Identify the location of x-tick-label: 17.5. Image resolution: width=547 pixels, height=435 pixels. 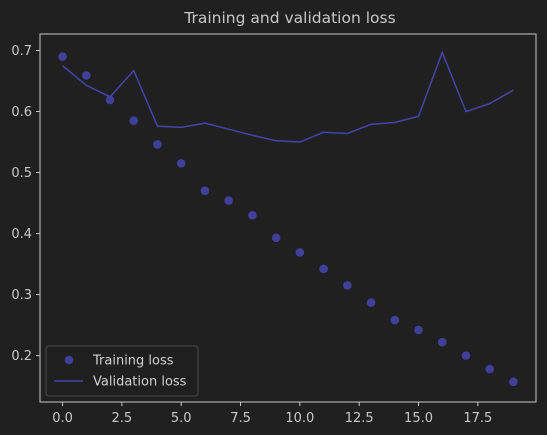
(477, 418).